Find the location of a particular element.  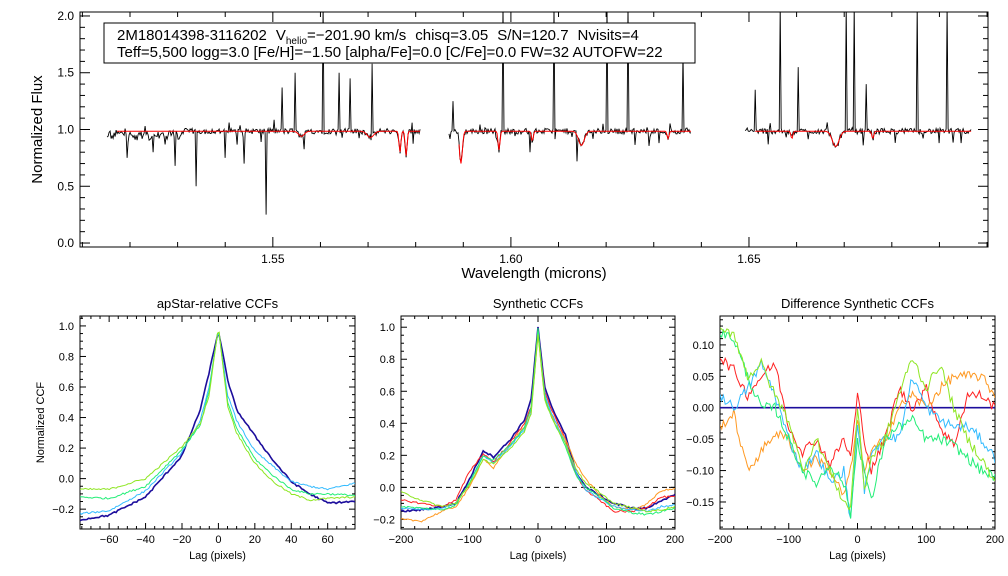

x-tick-label: 20 is located at coordinates (255, 540).